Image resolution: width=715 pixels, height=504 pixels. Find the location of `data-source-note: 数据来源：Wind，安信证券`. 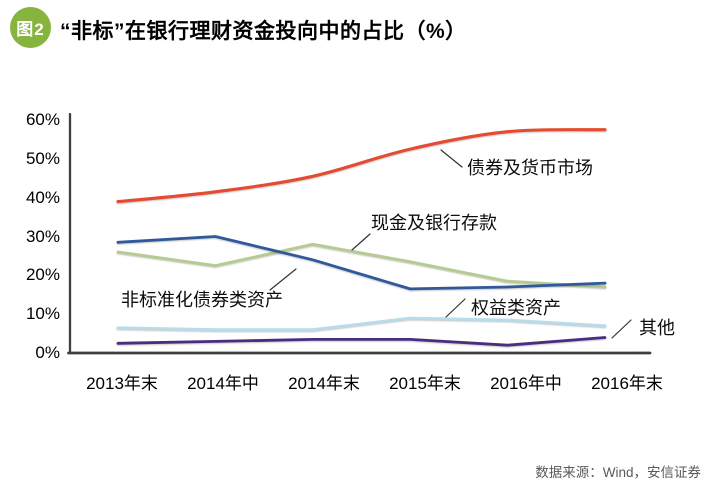

data-source-note: 数据来源：Wind，安信证券 is located at coordinates (618, 472).